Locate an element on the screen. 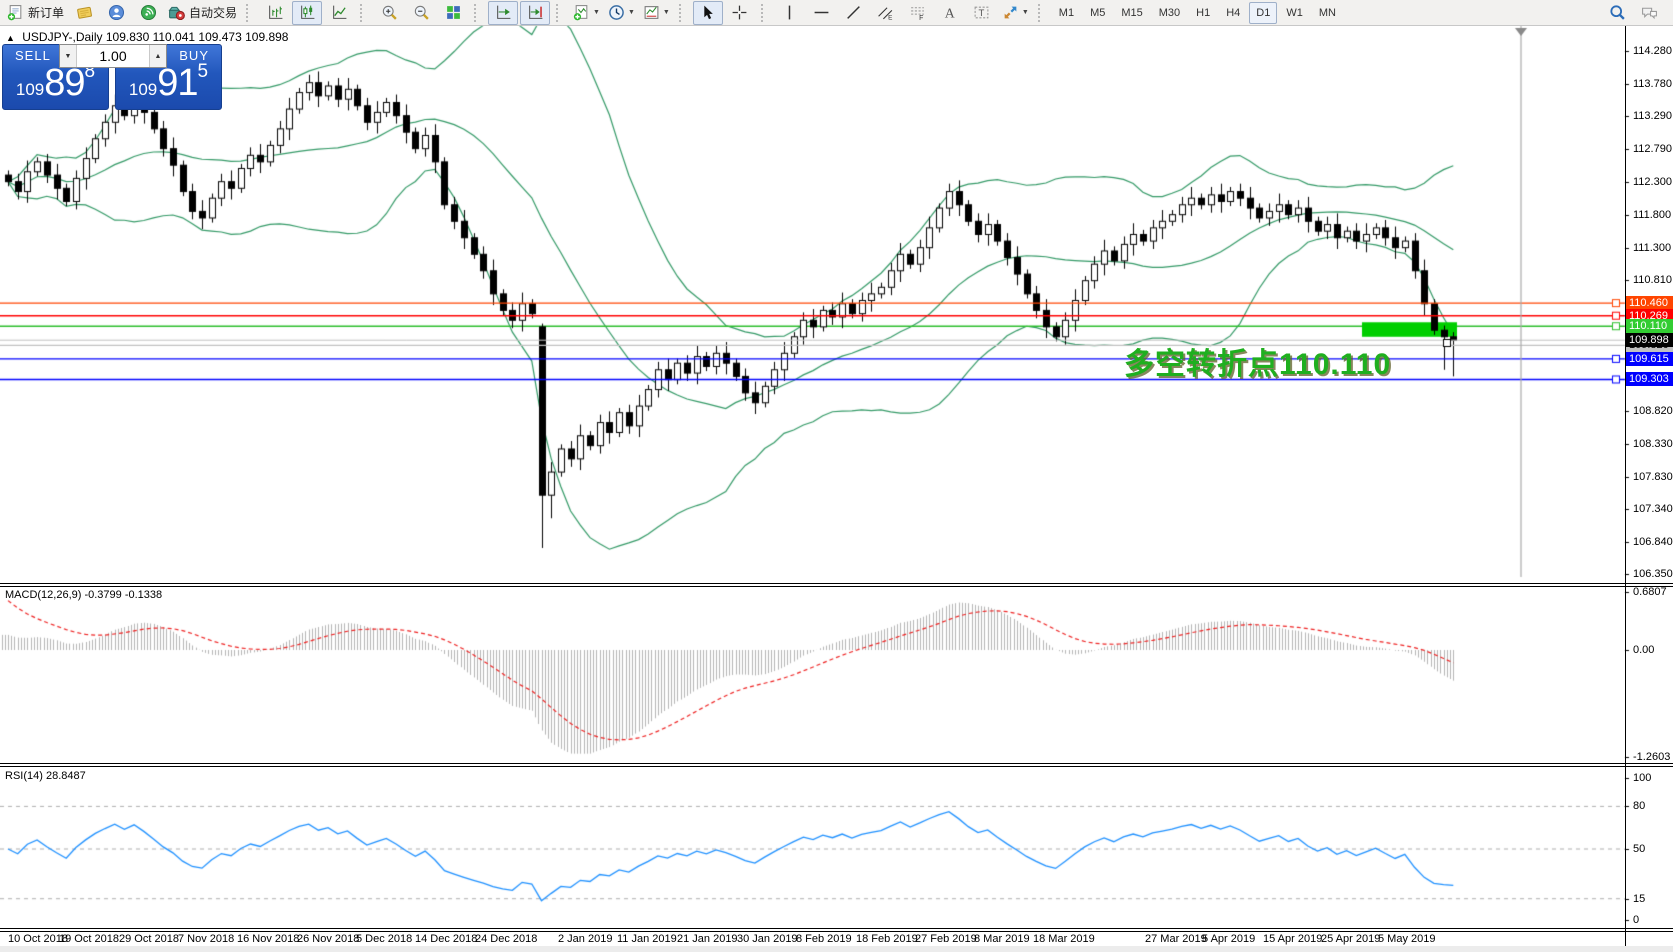  time-axis-tick-label: 11 Jan 2019 is located at coordinates (647, 939).